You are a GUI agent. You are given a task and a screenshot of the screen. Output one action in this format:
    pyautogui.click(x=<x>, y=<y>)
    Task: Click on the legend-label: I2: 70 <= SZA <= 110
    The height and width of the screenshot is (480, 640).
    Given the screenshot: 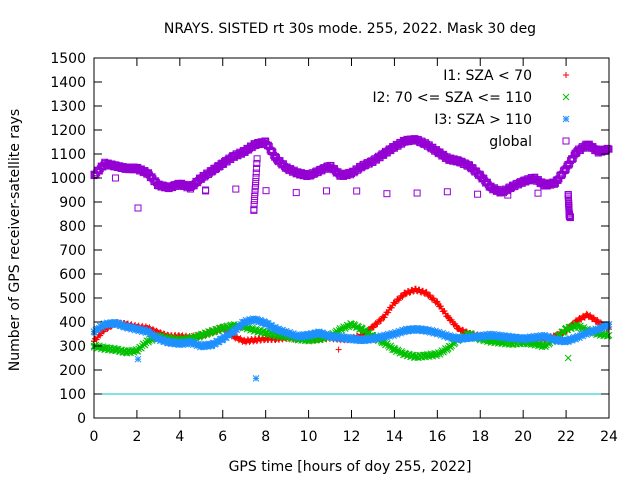 What is the action you would take?
    pyautogui.click(x=452, y=98)
    